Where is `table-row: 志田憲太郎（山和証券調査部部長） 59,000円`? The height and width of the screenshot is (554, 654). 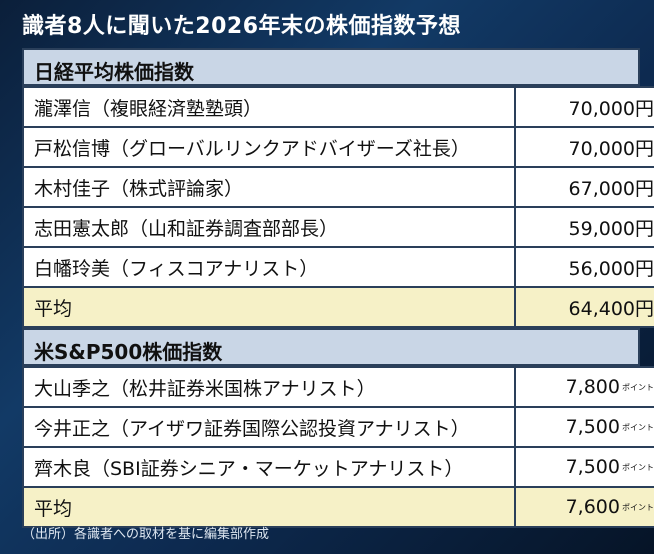
table-row: 志田憲太郎（山和証券調査部部長） 59,000円 is located at coordinates (338, 227).